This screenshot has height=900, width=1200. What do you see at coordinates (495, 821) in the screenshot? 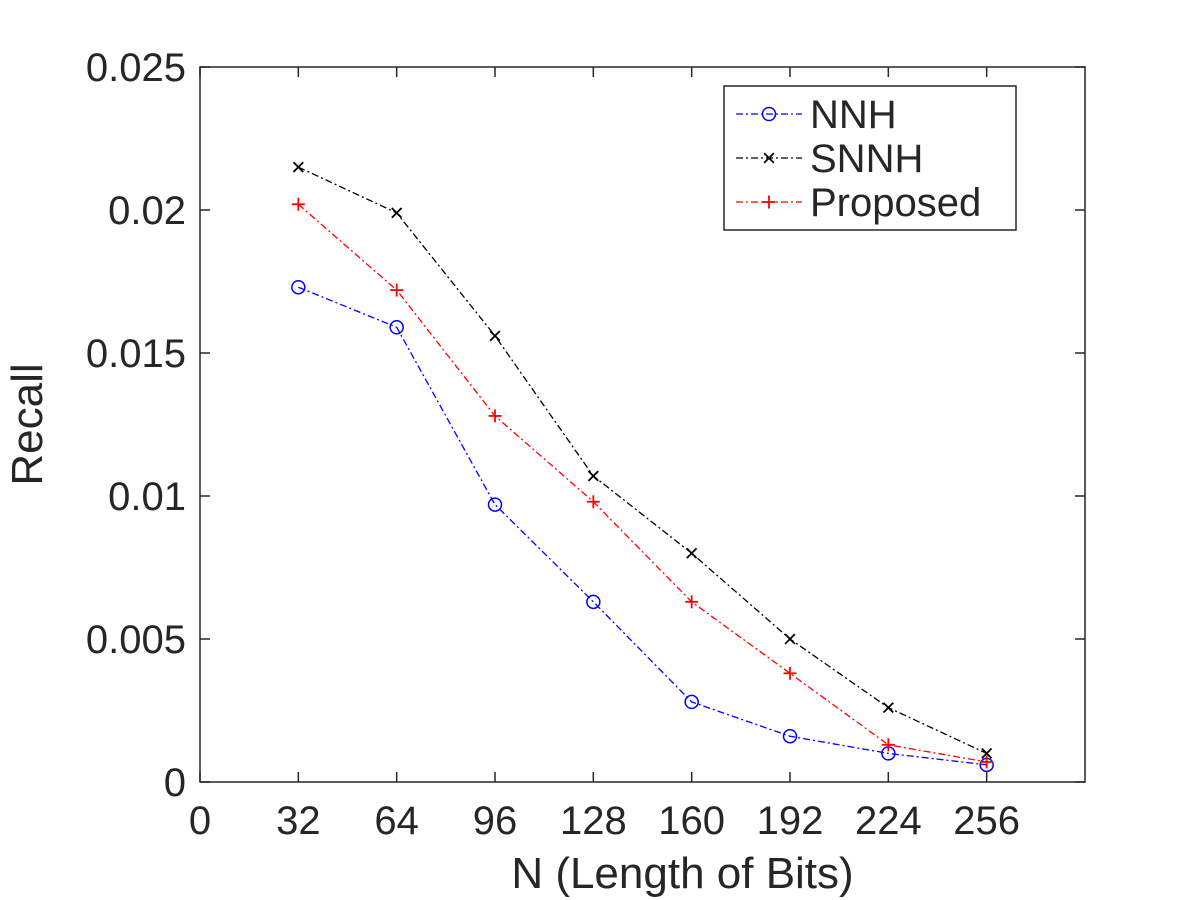
I see `x-tick-label: 96` at bounding box center [495, 821].